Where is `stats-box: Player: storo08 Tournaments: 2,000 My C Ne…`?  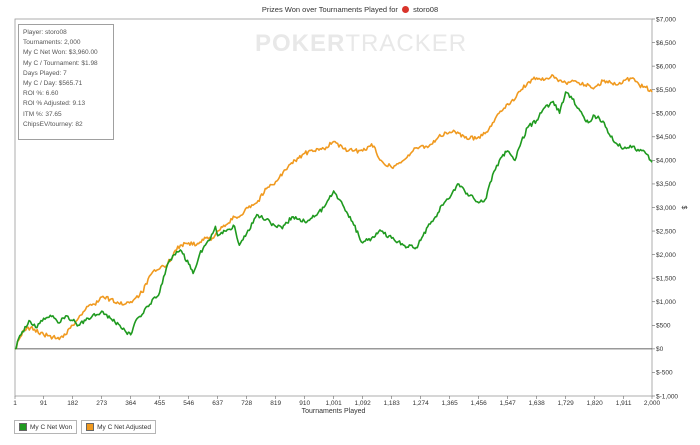 stats-box: Player: storo08 Tournaments: 2,000 My C Ne… is located at coordinates (66, 82).